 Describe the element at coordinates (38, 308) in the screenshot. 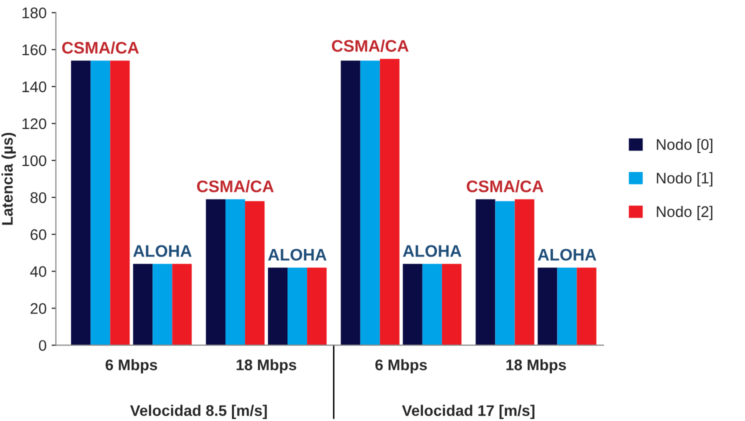

I see `y-tick-label: 20` at that location.